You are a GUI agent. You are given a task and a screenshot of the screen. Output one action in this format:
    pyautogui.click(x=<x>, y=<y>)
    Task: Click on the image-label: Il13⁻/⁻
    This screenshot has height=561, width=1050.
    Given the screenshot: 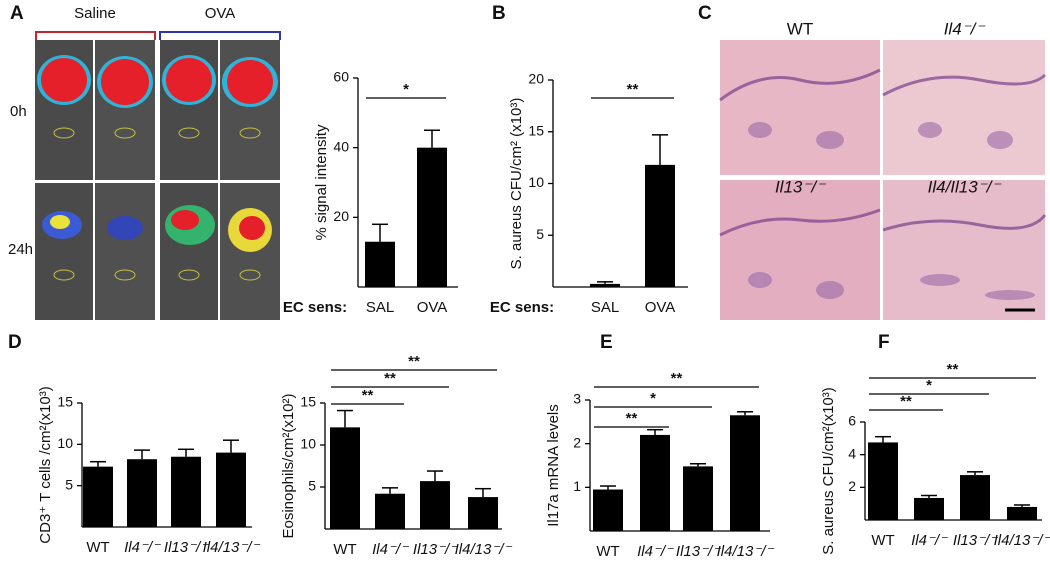 What is the action you would take?
    pyautogui.click(x=801, y=186)
    